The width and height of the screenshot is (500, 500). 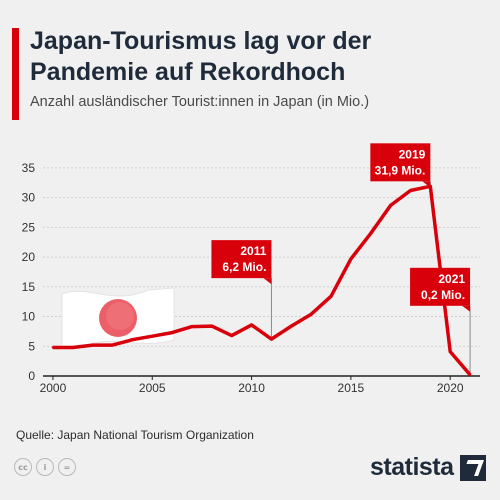 What do you see at coordinates (15, 74) in the screenshot?
I see `title-accent-bar` at bounding box center [15, 74].